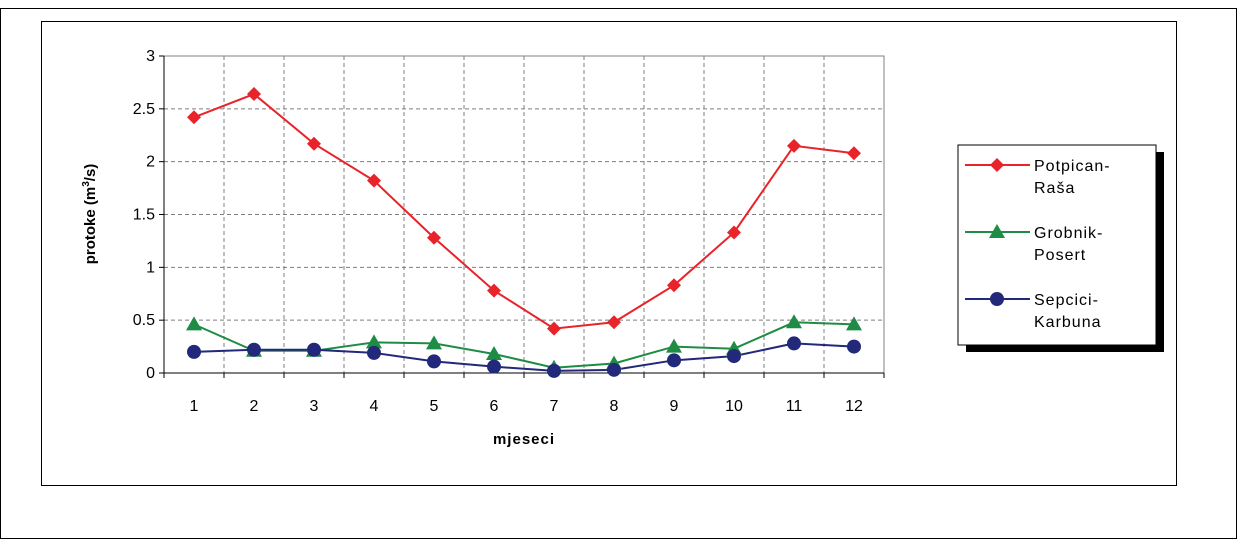  Describe the element at coordinates (194, 406) in the screenshot. I see `x-tick-label: 1` at that location.